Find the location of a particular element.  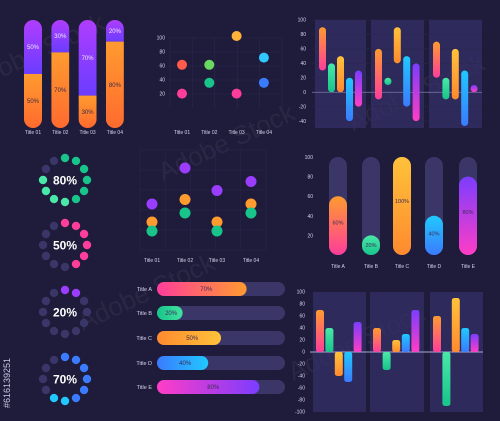

ring-percent-label: 70% is located at coordinates (65, 380).